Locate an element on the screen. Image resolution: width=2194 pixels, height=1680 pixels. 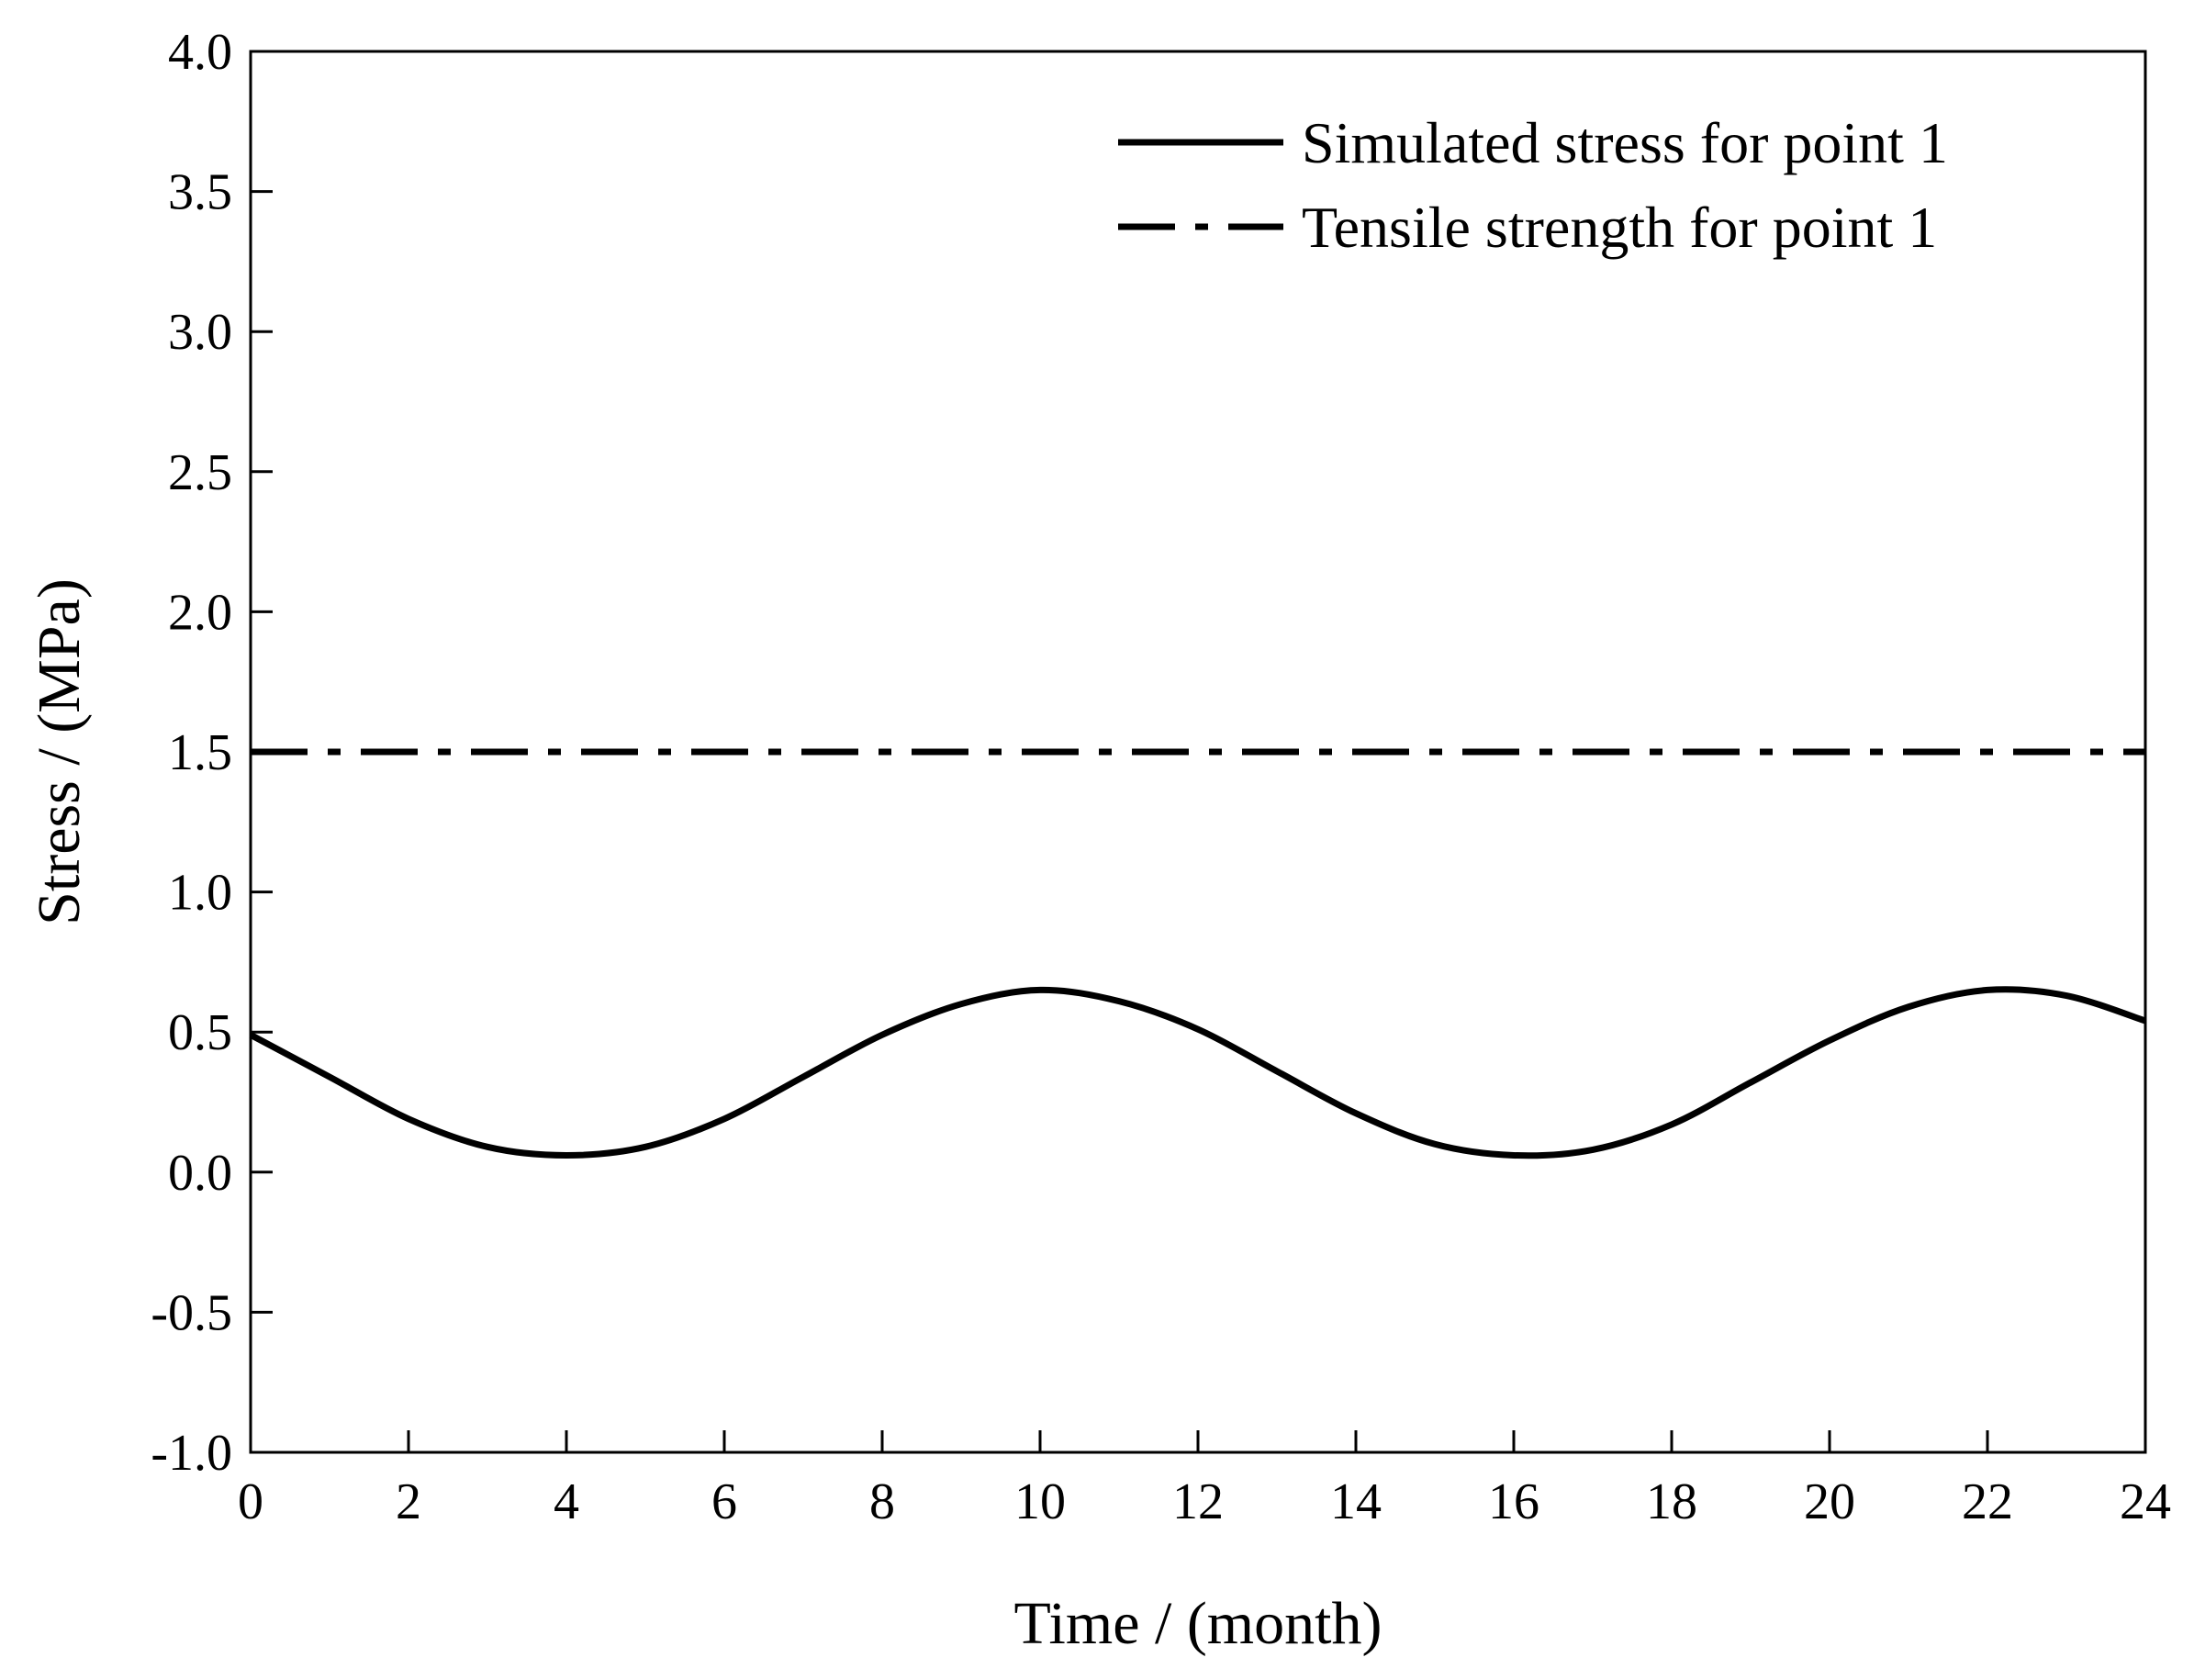
legend-label: Tensile strength for point 1 is located at coordinates (1620, 227).